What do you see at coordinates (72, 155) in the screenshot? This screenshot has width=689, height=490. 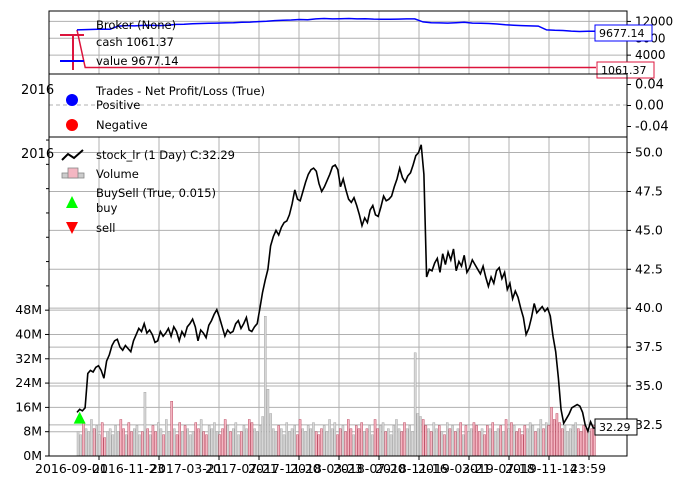 I see `close-legend-line` at bounding box center [72, 155].